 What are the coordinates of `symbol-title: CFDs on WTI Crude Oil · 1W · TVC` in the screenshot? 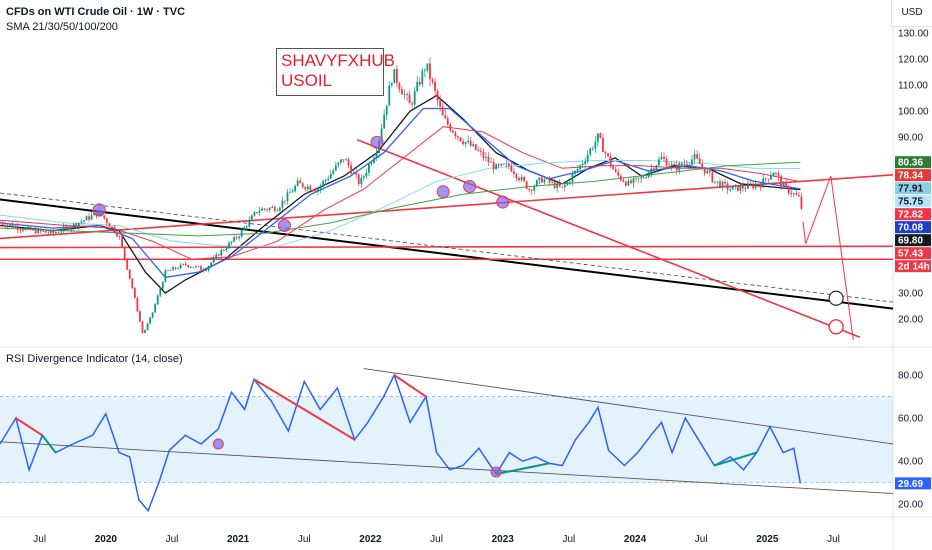 It's located at (96, 12).